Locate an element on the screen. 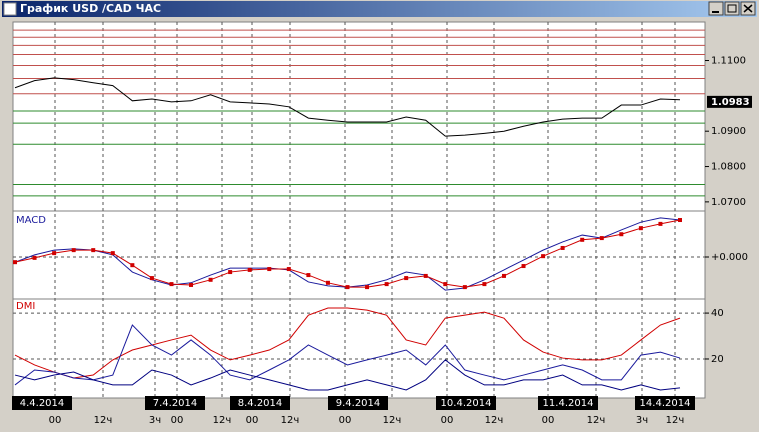  date-label: 11.4.2014 is located at coordinates (568, 403).